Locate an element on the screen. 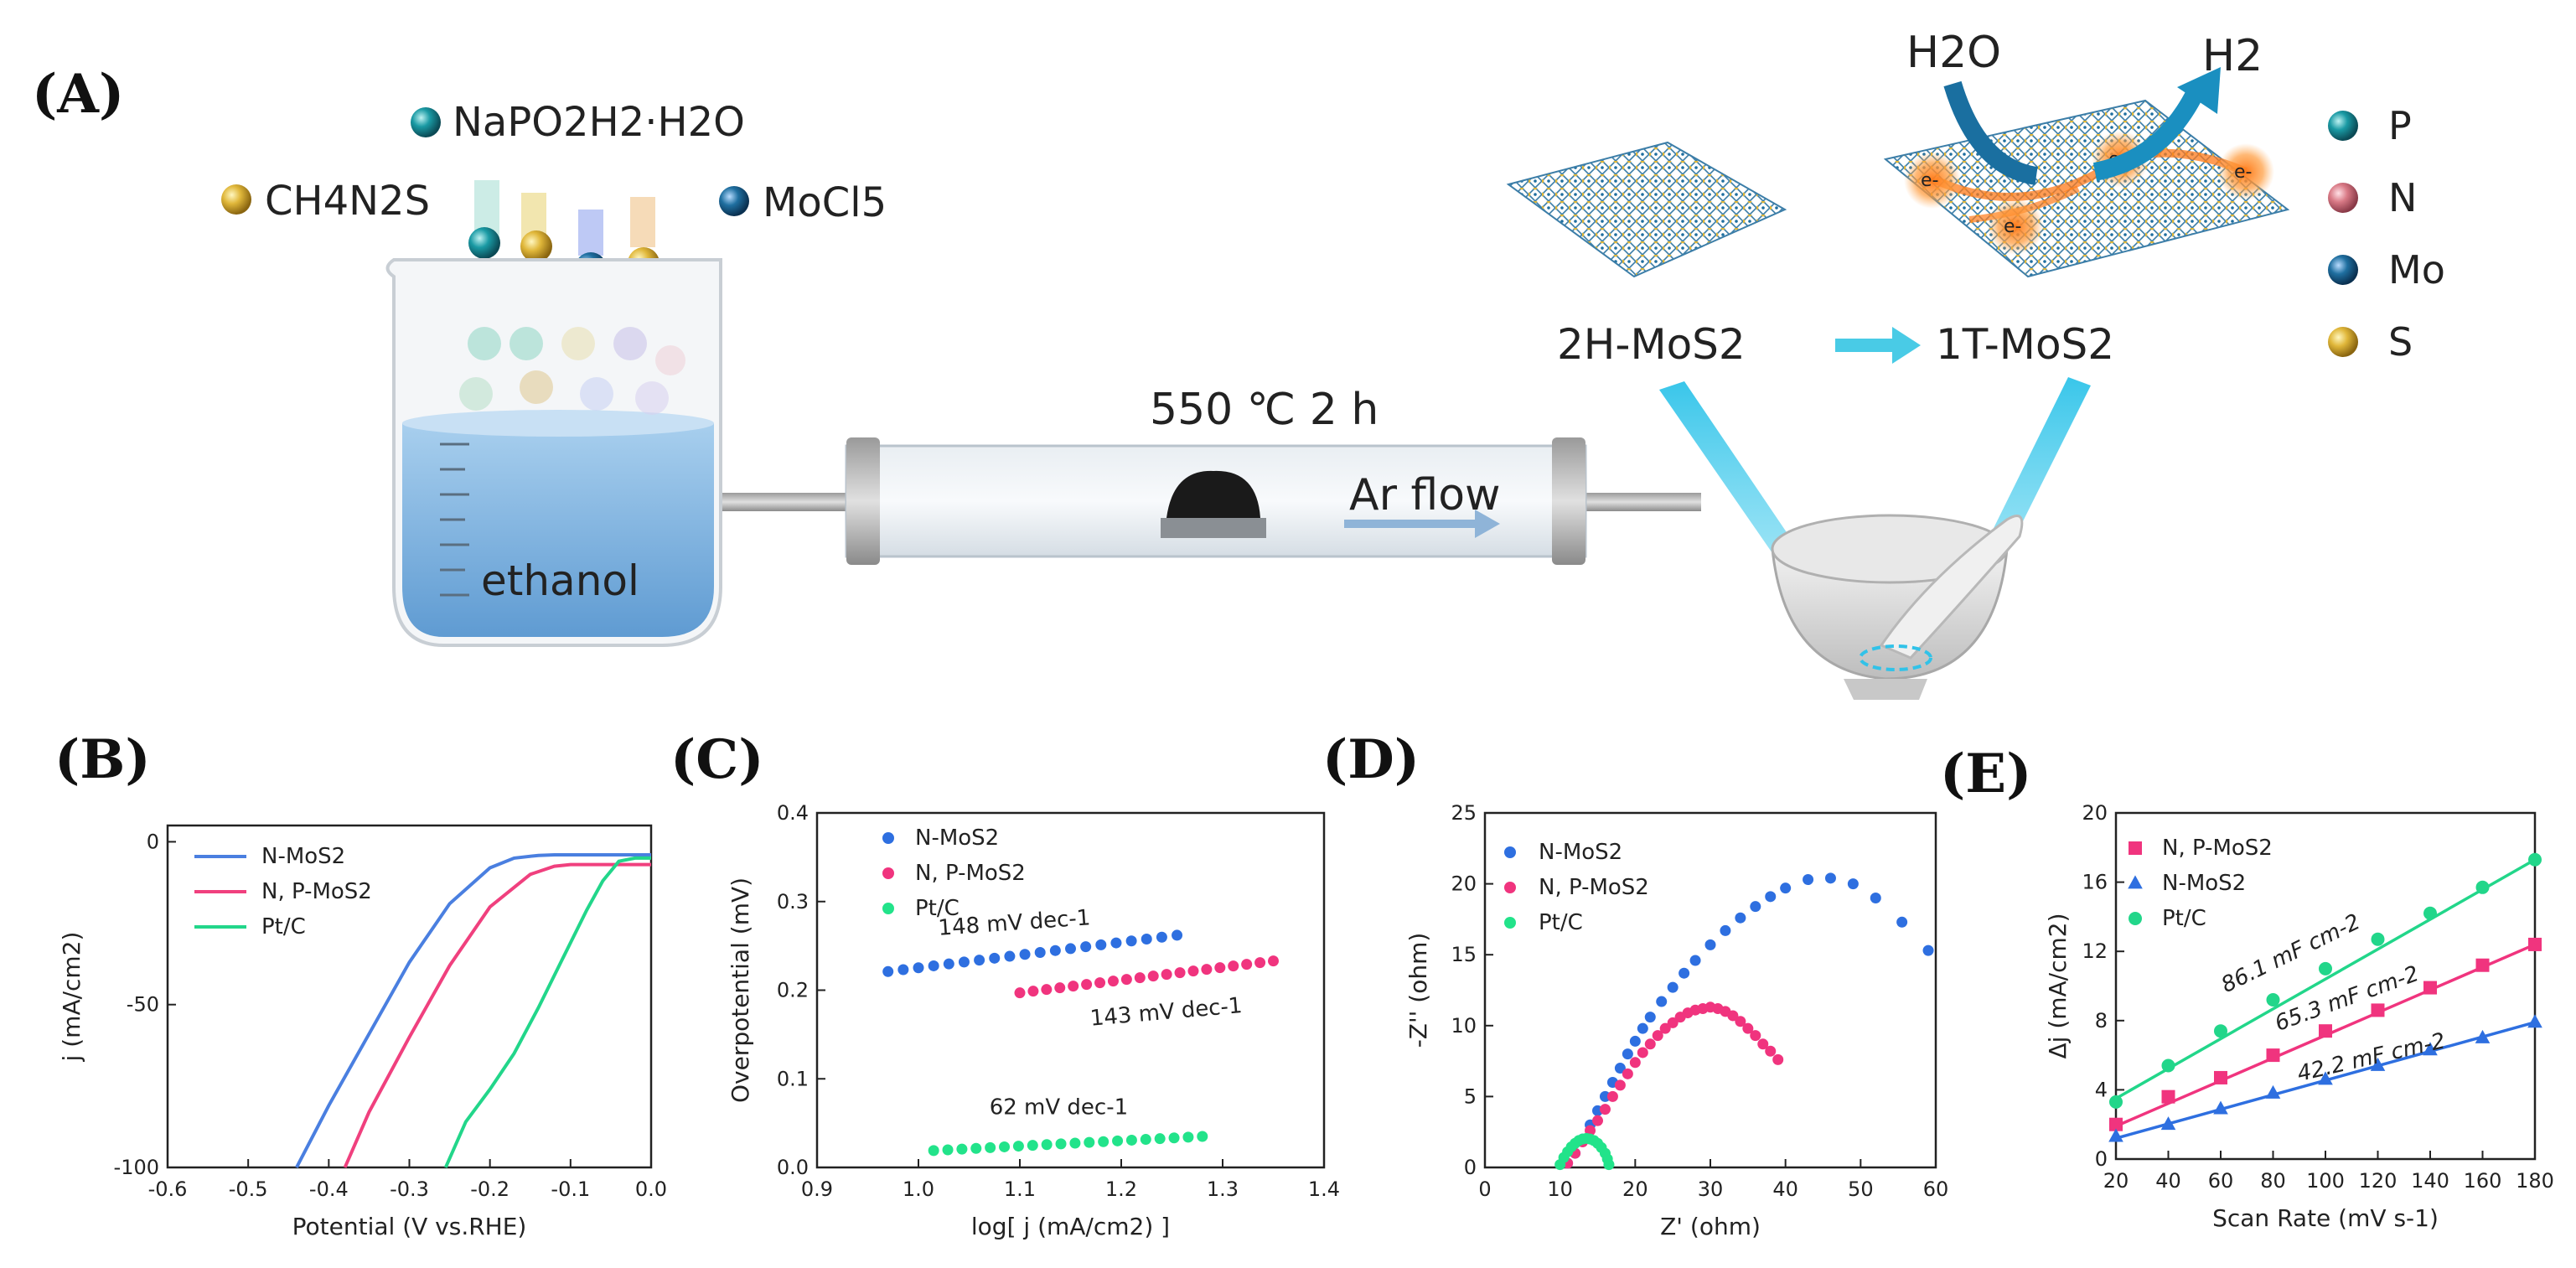  y-tick-label: 8 is located at coordinates (2101, 1021).